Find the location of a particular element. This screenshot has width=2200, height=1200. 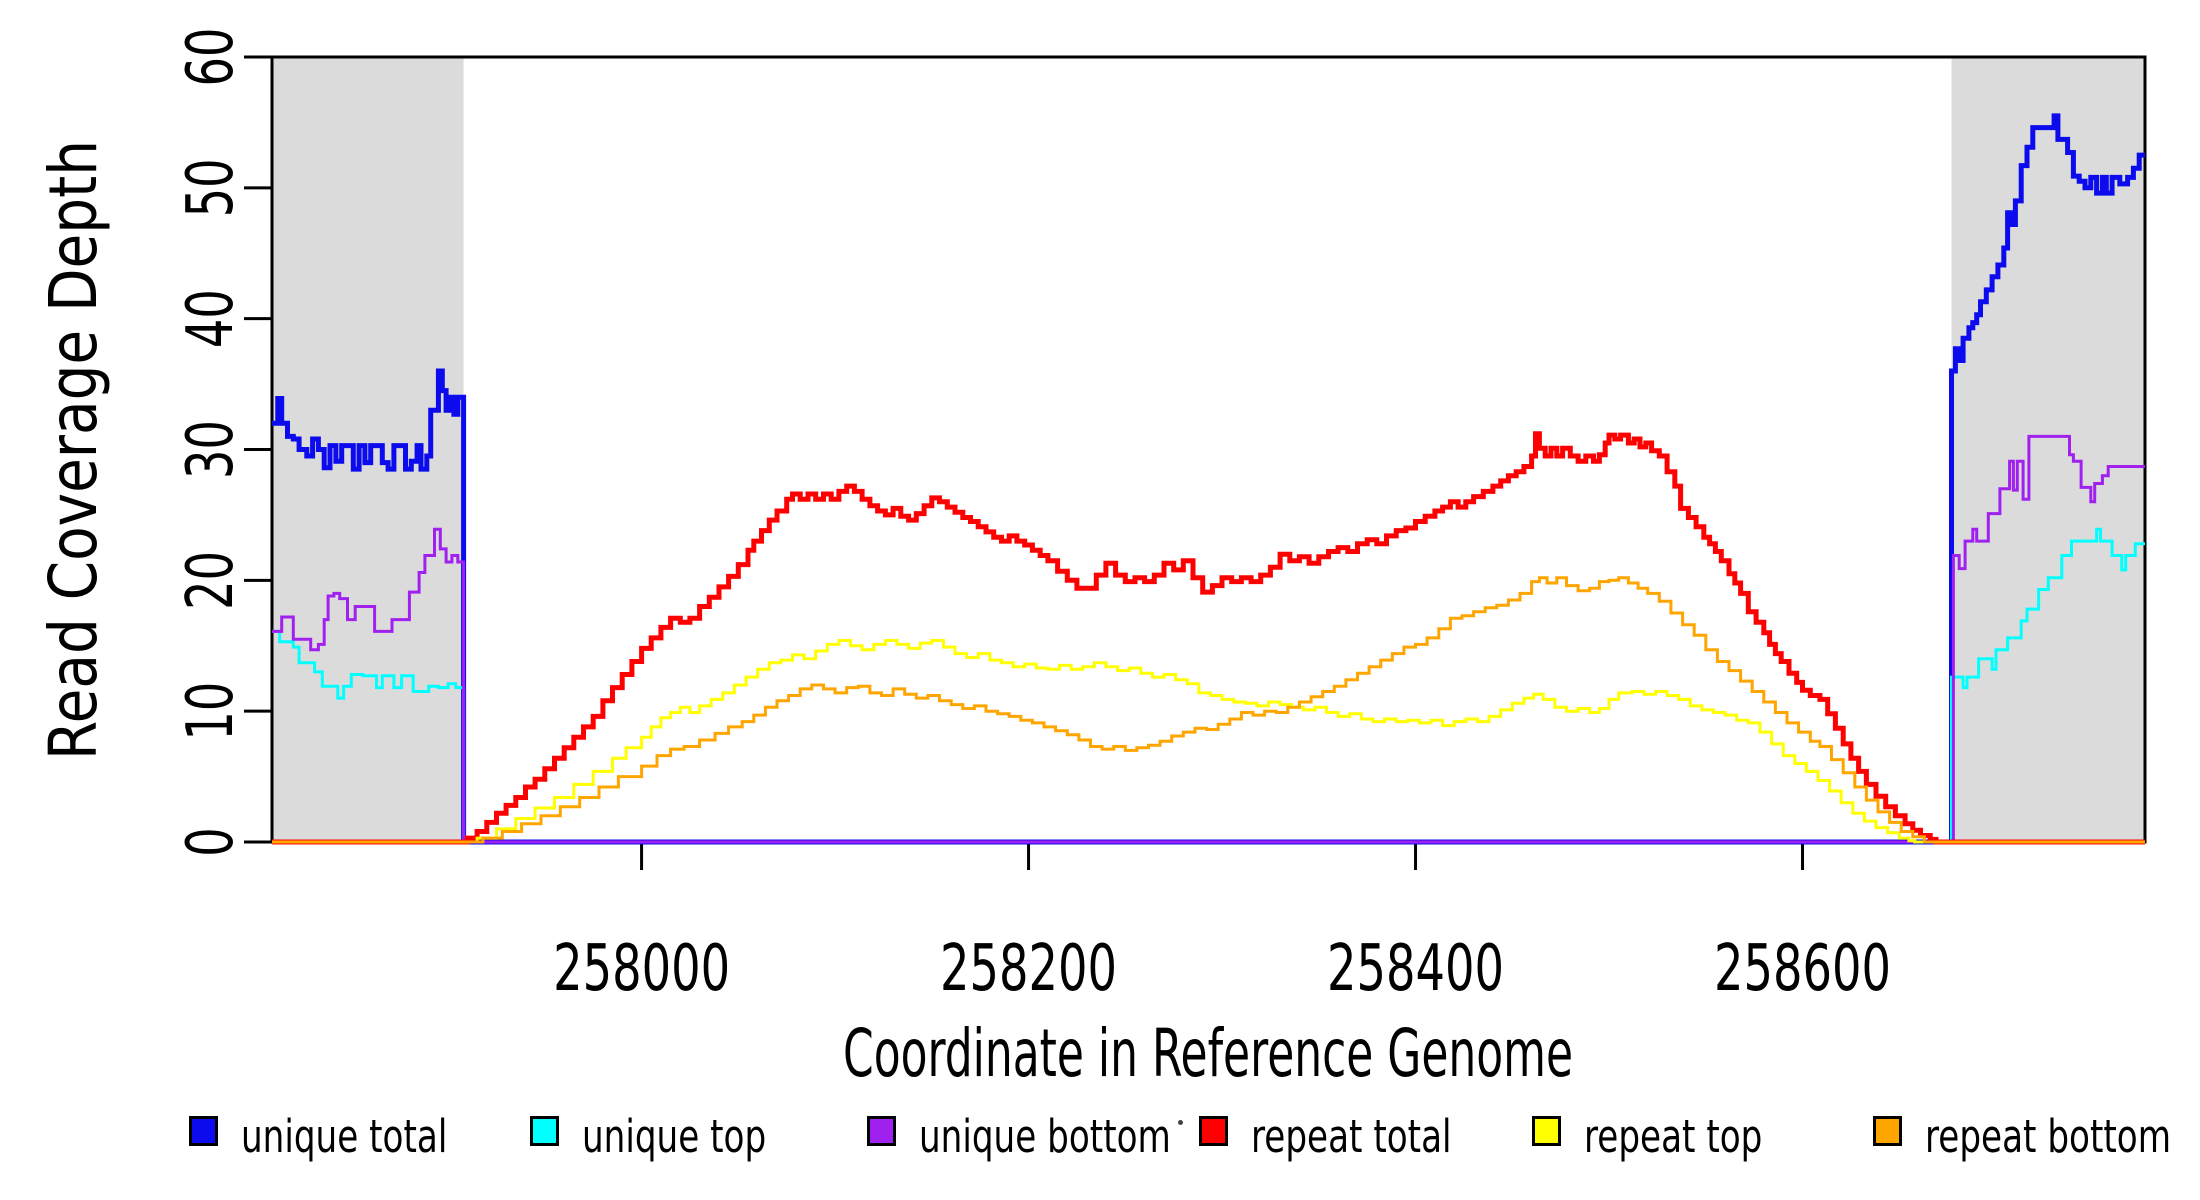

y-tick-label: 60 is located at coordinates (211, 57).